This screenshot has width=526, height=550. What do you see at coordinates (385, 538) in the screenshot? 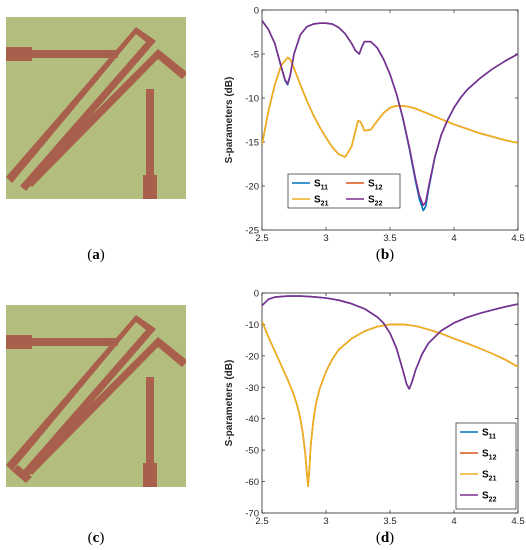
I see `subfigure-label-d: (d)` at bounding box center [385, 538].